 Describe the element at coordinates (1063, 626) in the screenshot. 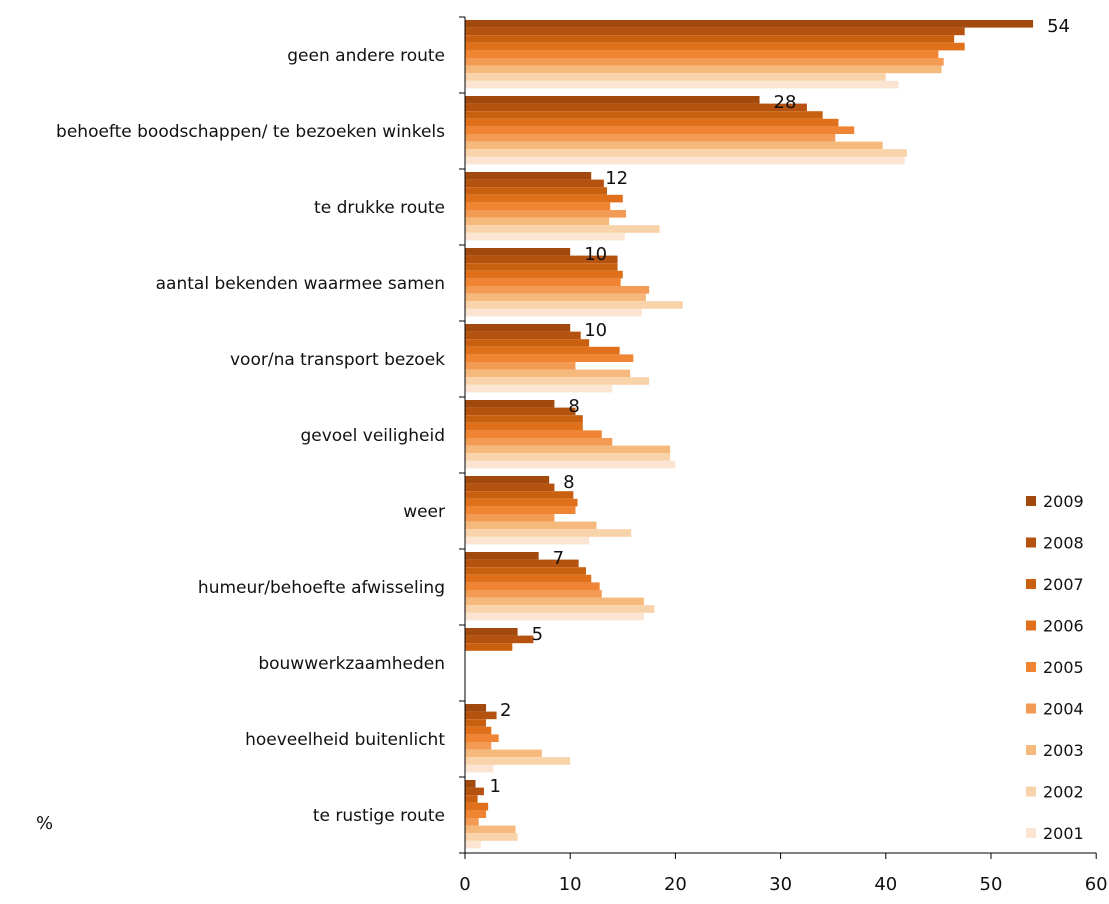

I see `legend-label-2006: 2006` at that location.